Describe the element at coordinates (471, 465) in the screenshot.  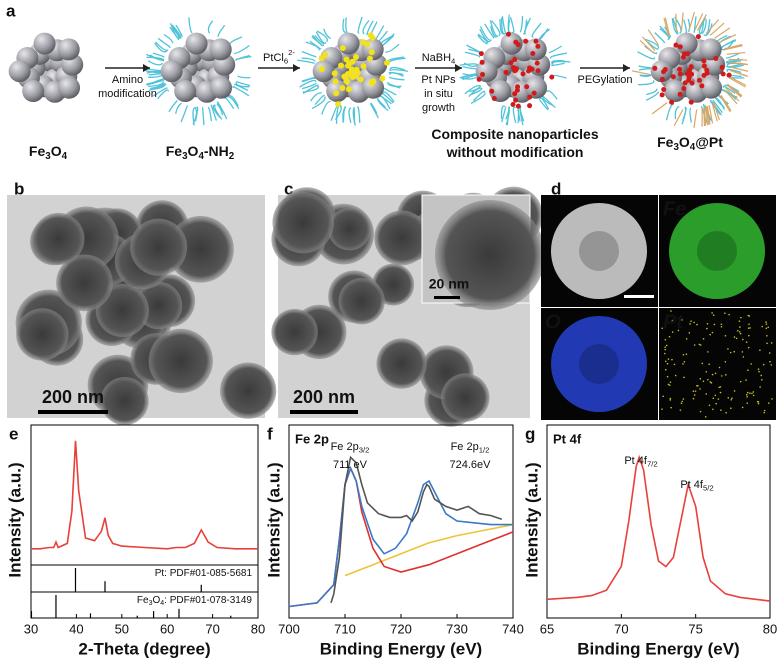
I see `annotation: 724.6eV` at that location.